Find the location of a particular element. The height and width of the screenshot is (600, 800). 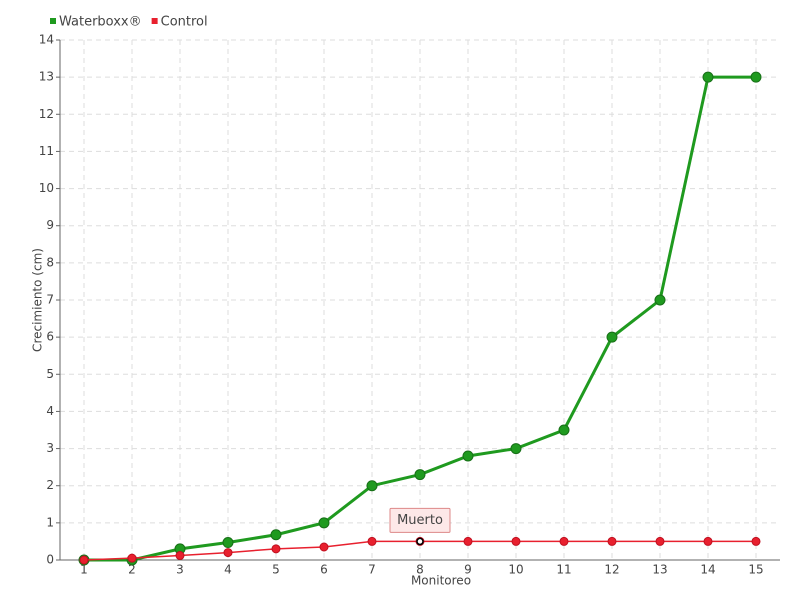

x-tick-label: 13 is located at coordinates (659, 570).